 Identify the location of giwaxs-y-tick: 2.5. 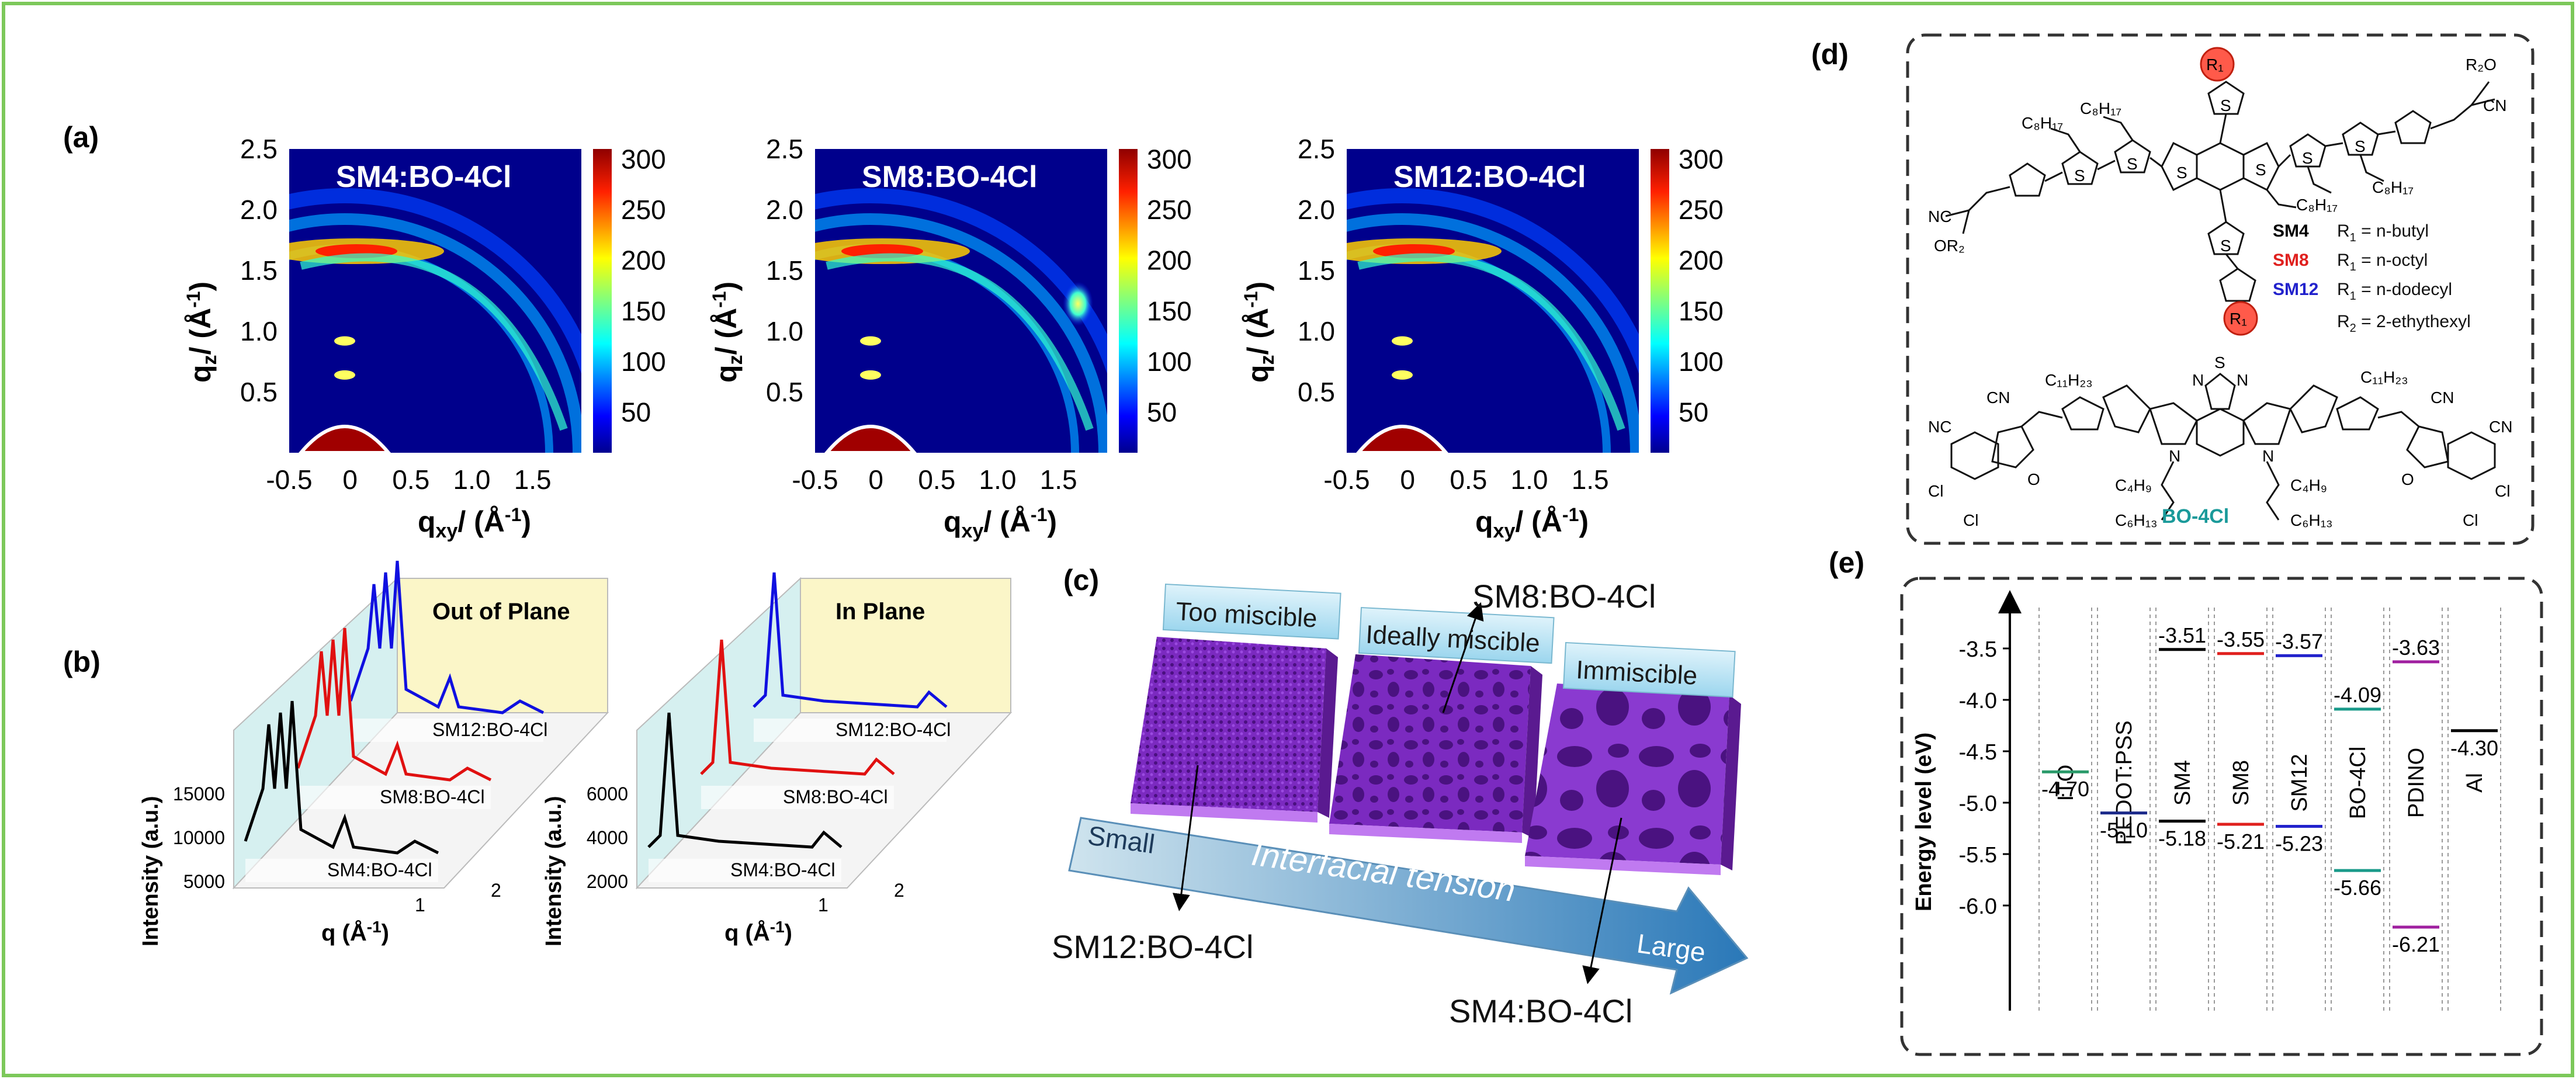
(1316, 149).